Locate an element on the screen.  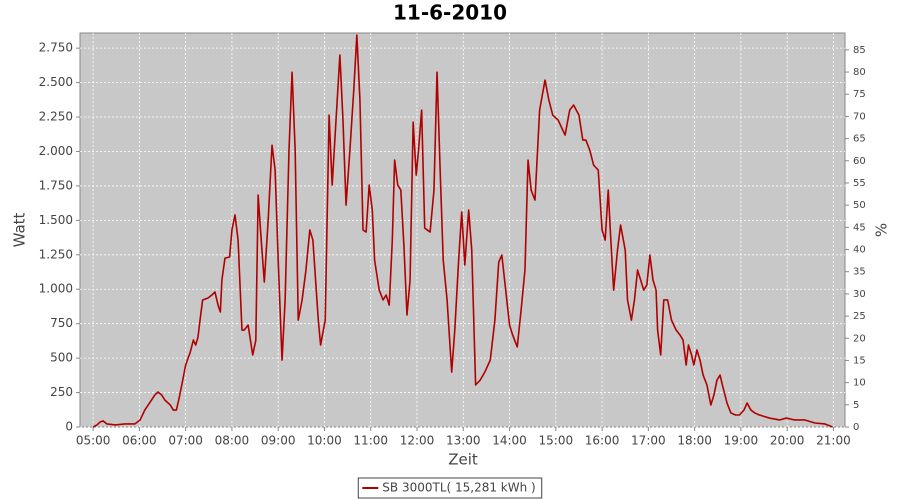
x-tick-label: 12:00 is located at coordinates (417, 441).